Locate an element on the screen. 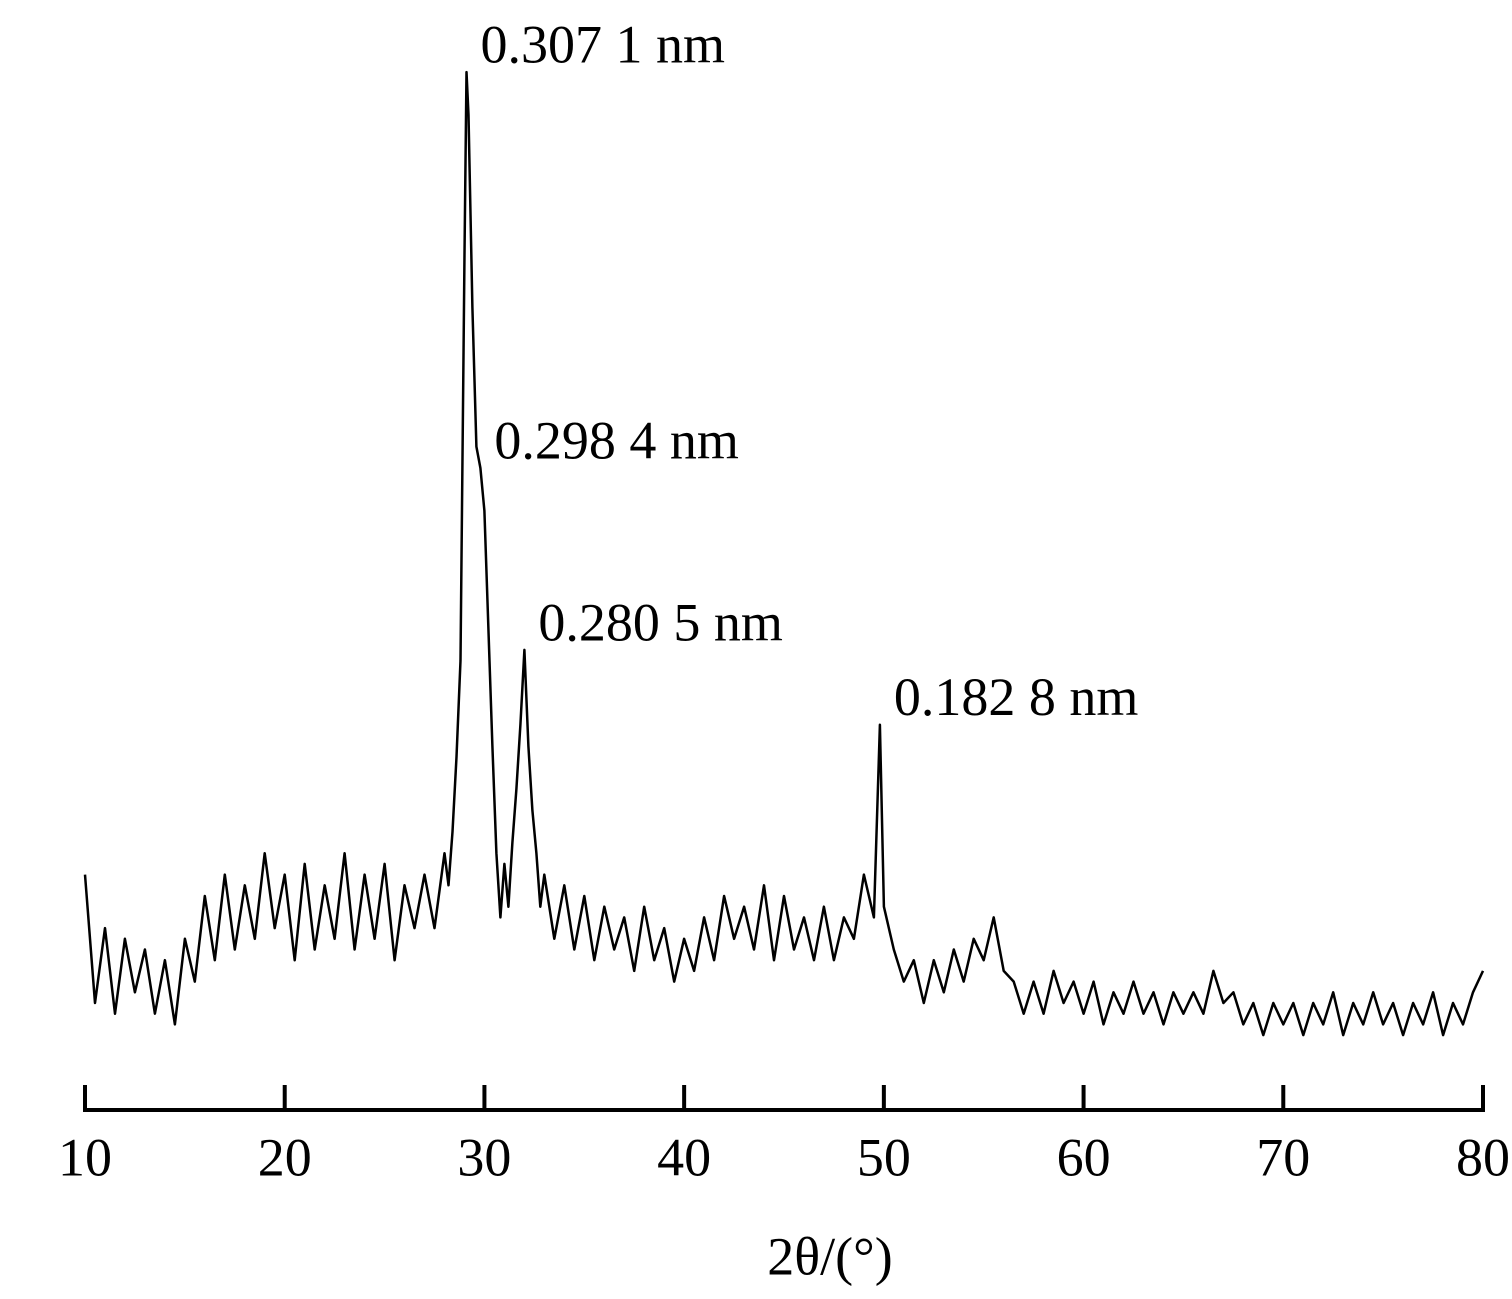  x-tick-label: 60 is located at coordinates (1084, 1157).